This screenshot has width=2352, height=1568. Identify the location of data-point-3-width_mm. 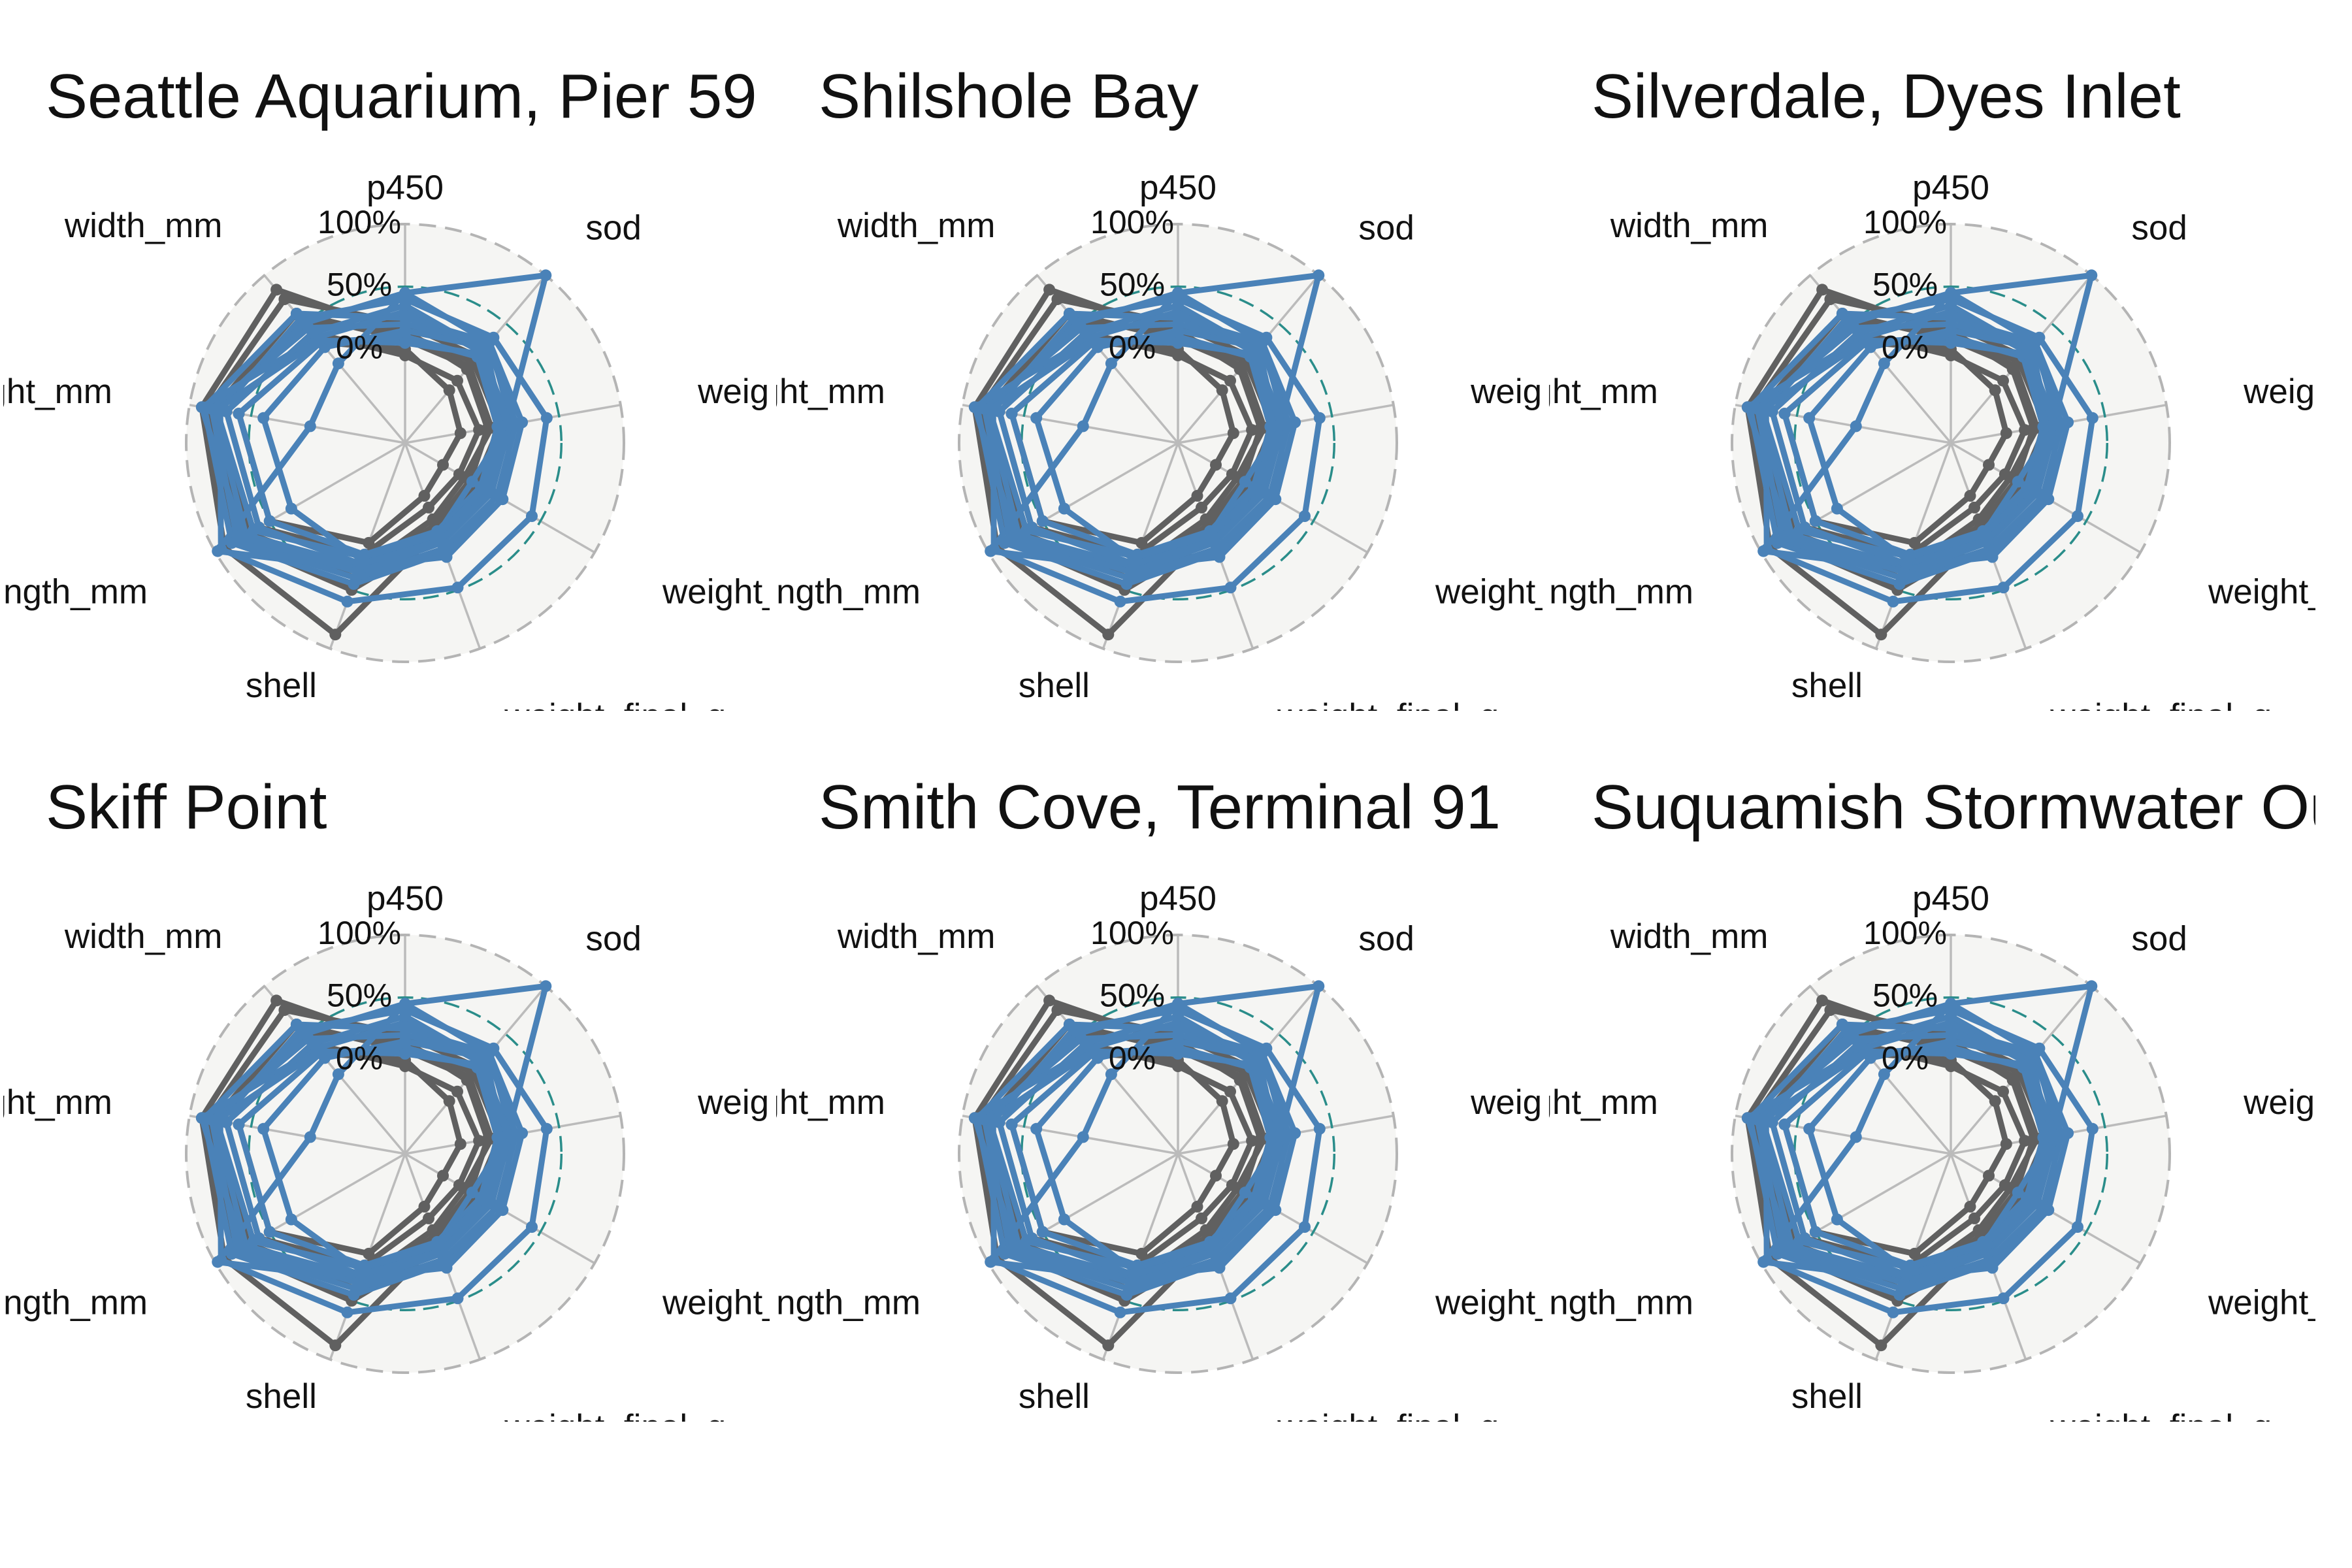
(296, 313).